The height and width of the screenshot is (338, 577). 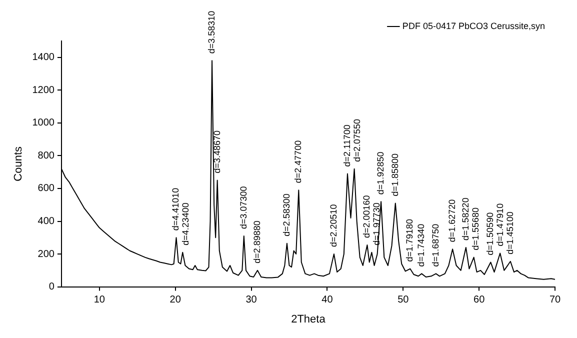 What do you see at coordinates (357, 140) in the screenshot?
I see `annotation: d=2.07550` at bounding box center [357, 140].